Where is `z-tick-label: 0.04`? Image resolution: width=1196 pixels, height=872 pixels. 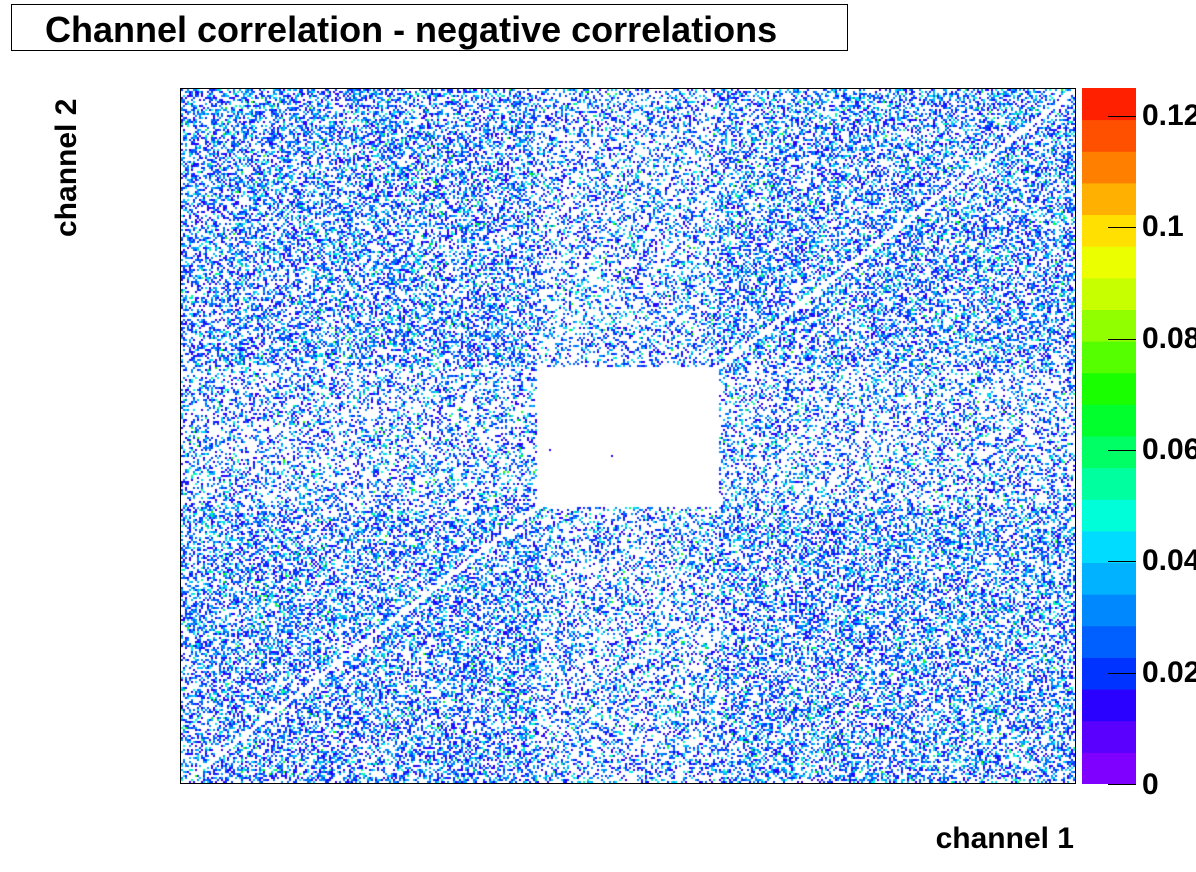 z-tick-label: 0.04 is located at coordinates (1169, 561).